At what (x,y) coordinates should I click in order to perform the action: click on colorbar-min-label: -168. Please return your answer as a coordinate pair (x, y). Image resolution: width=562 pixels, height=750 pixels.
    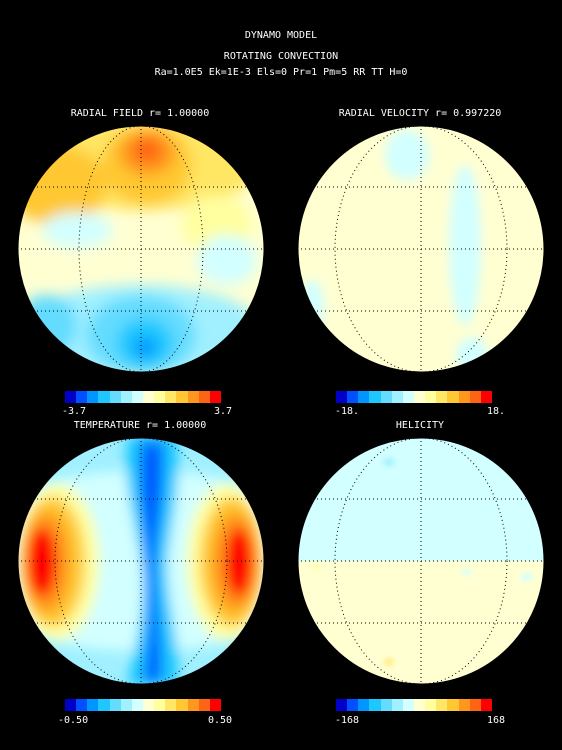
    Looking at the image, I should click on (347, 720).